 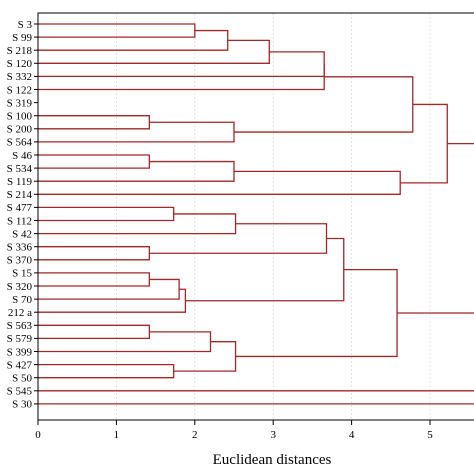 What do you see at coordinates (273, 435) in the screenshot?
I see `x-tick-label-3: 3` at bounding box center [273, 435].